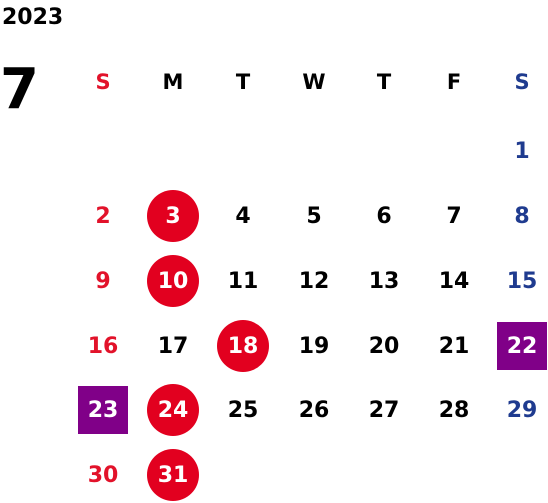 The height and width of the screenshot is (503, 548). What do you see at coordinates (522, 151) in the screenshot?
I see `day-cell-1: 1` at bounding box center [522, 151].